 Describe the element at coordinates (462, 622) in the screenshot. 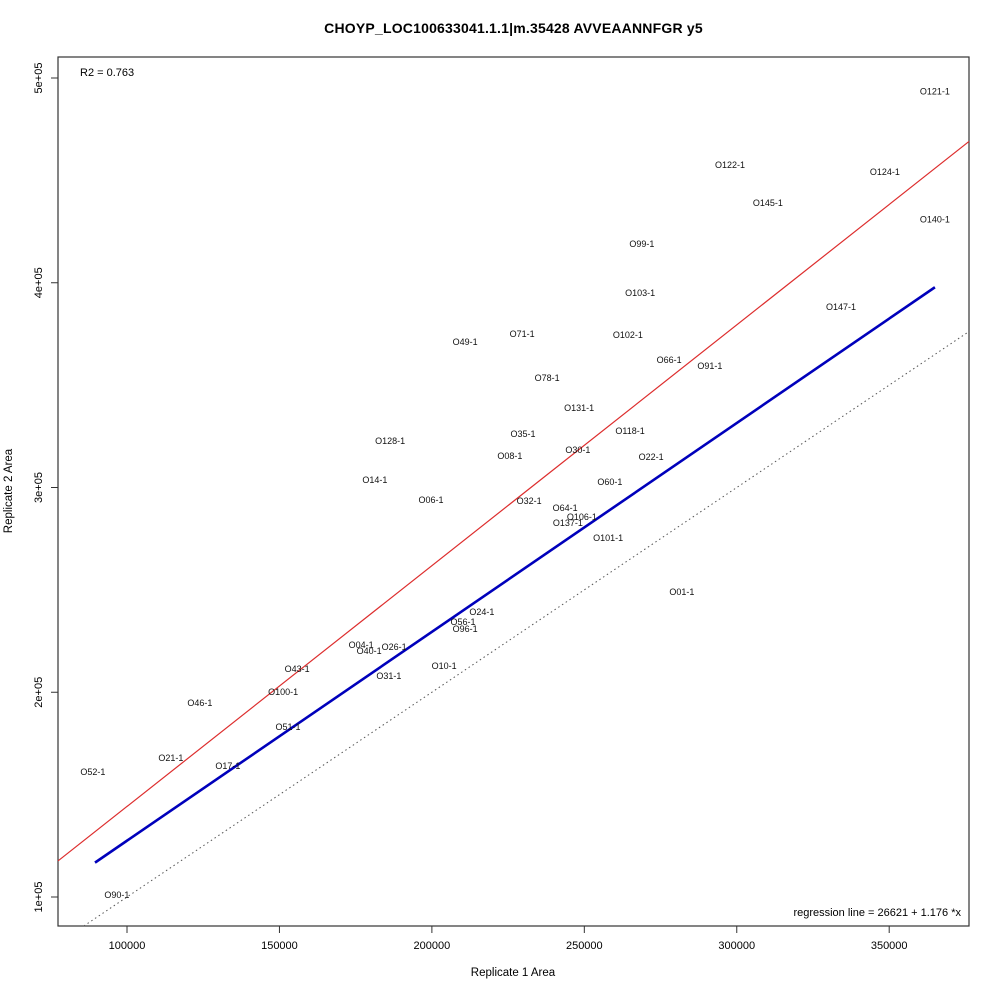

I see `point-label: O56-1` at that location.